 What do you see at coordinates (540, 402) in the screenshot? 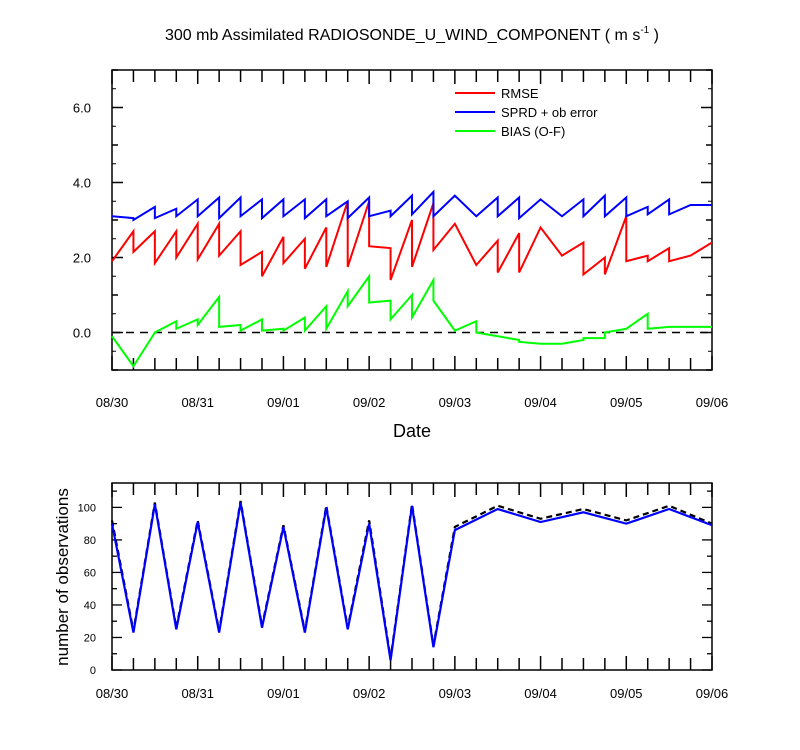
I see `top-x-tick-label: 09/04` at bounding box center [540, 402].